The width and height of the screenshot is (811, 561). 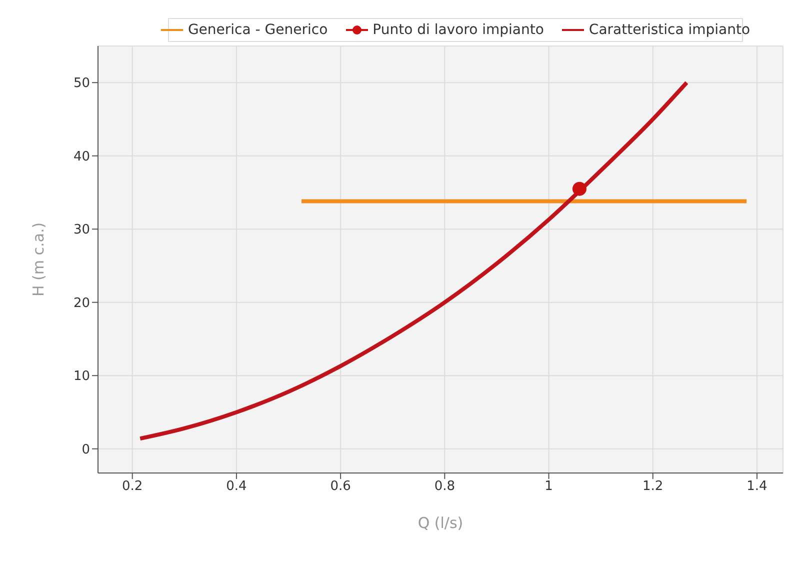 I want to click on y-tick-label: 50, so click(x=81, y=84).